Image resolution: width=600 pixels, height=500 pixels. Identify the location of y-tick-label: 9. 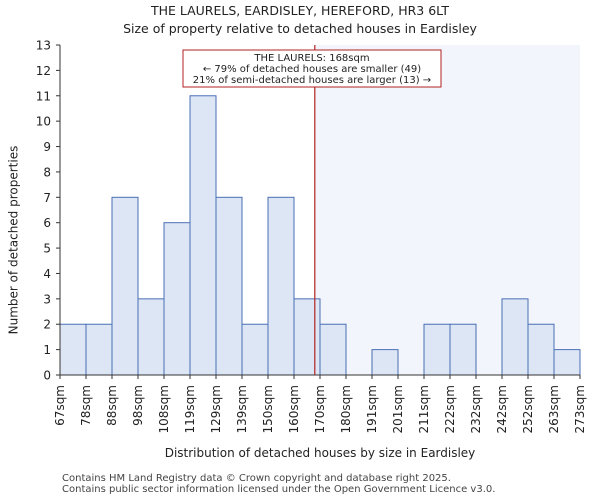
(47, 147).